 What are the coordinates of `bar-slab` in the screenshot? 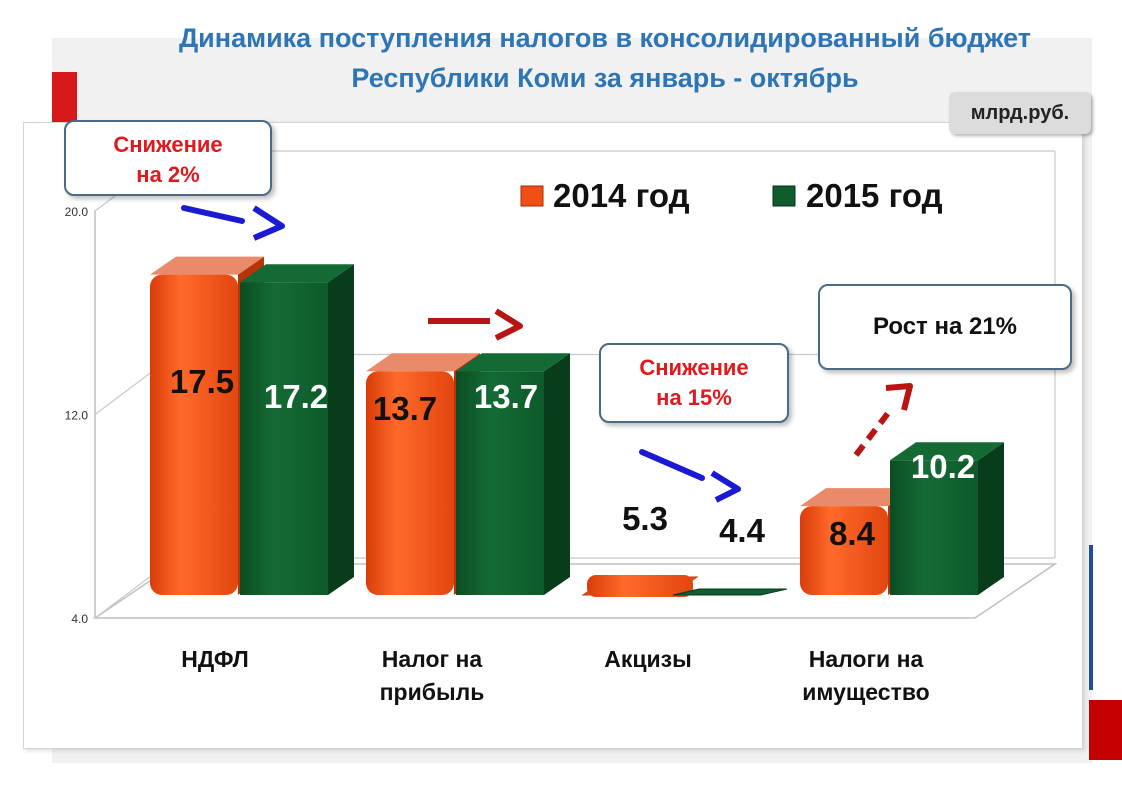 It's located at (730, 592).